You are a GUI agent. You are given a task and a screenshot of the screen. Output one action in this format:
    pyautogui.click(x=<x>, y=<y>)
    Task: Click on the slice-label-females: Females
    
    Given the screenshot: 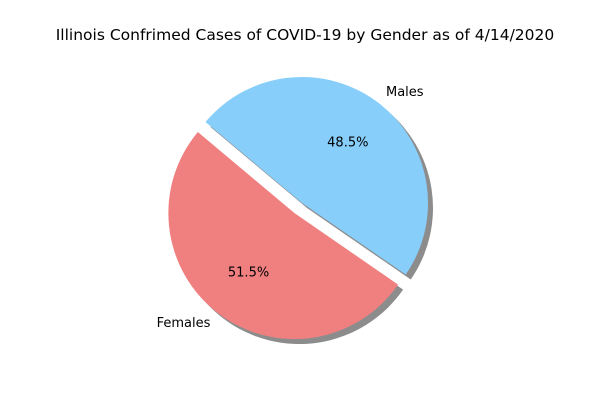 What is the action you would take?
    pyautogui.click(x=184, y=323)
    